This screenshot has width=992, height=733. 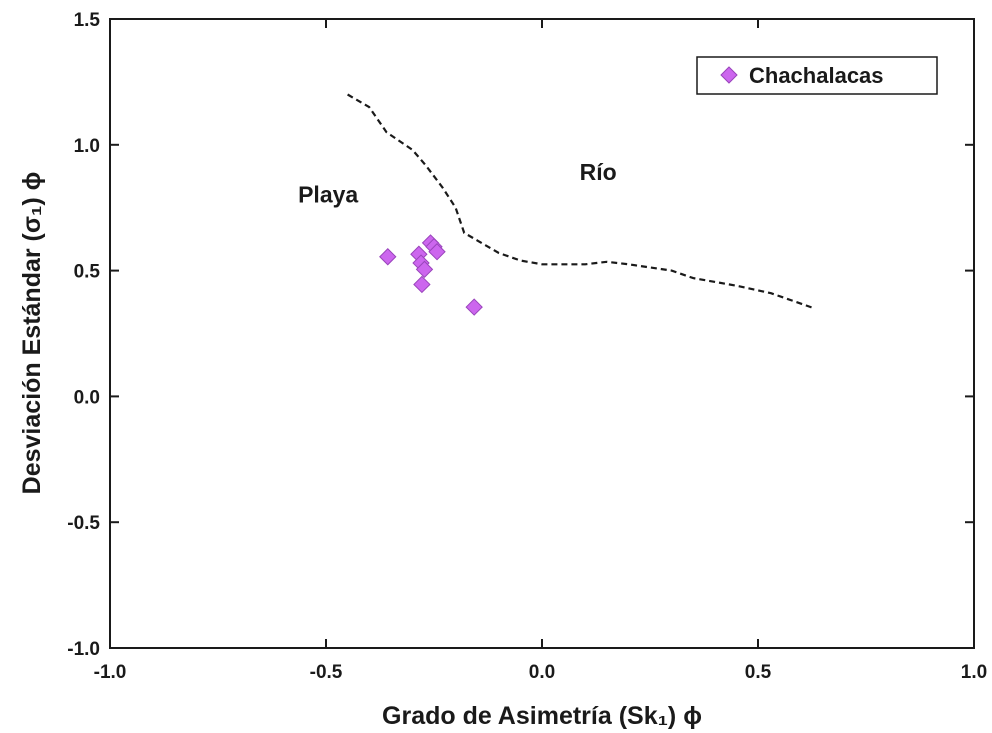 What do you see at coordinates (457, 183) in the screenshot?
I see `region-annotations: Playa Río` at bounding box center [457, 183].